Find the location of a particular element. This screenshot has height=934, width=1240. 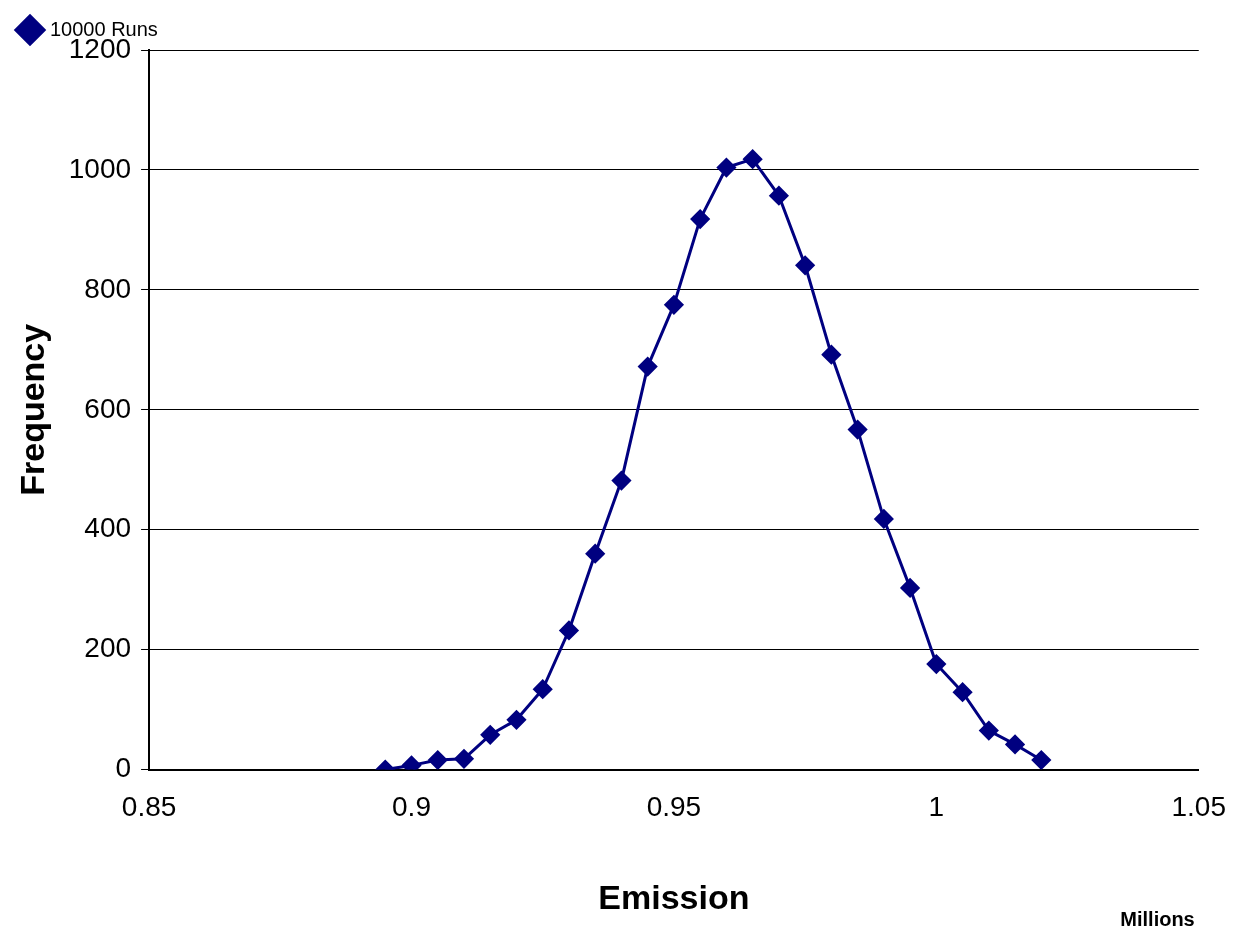

y-tick-label: 200 is located at coordinates (108, 648).